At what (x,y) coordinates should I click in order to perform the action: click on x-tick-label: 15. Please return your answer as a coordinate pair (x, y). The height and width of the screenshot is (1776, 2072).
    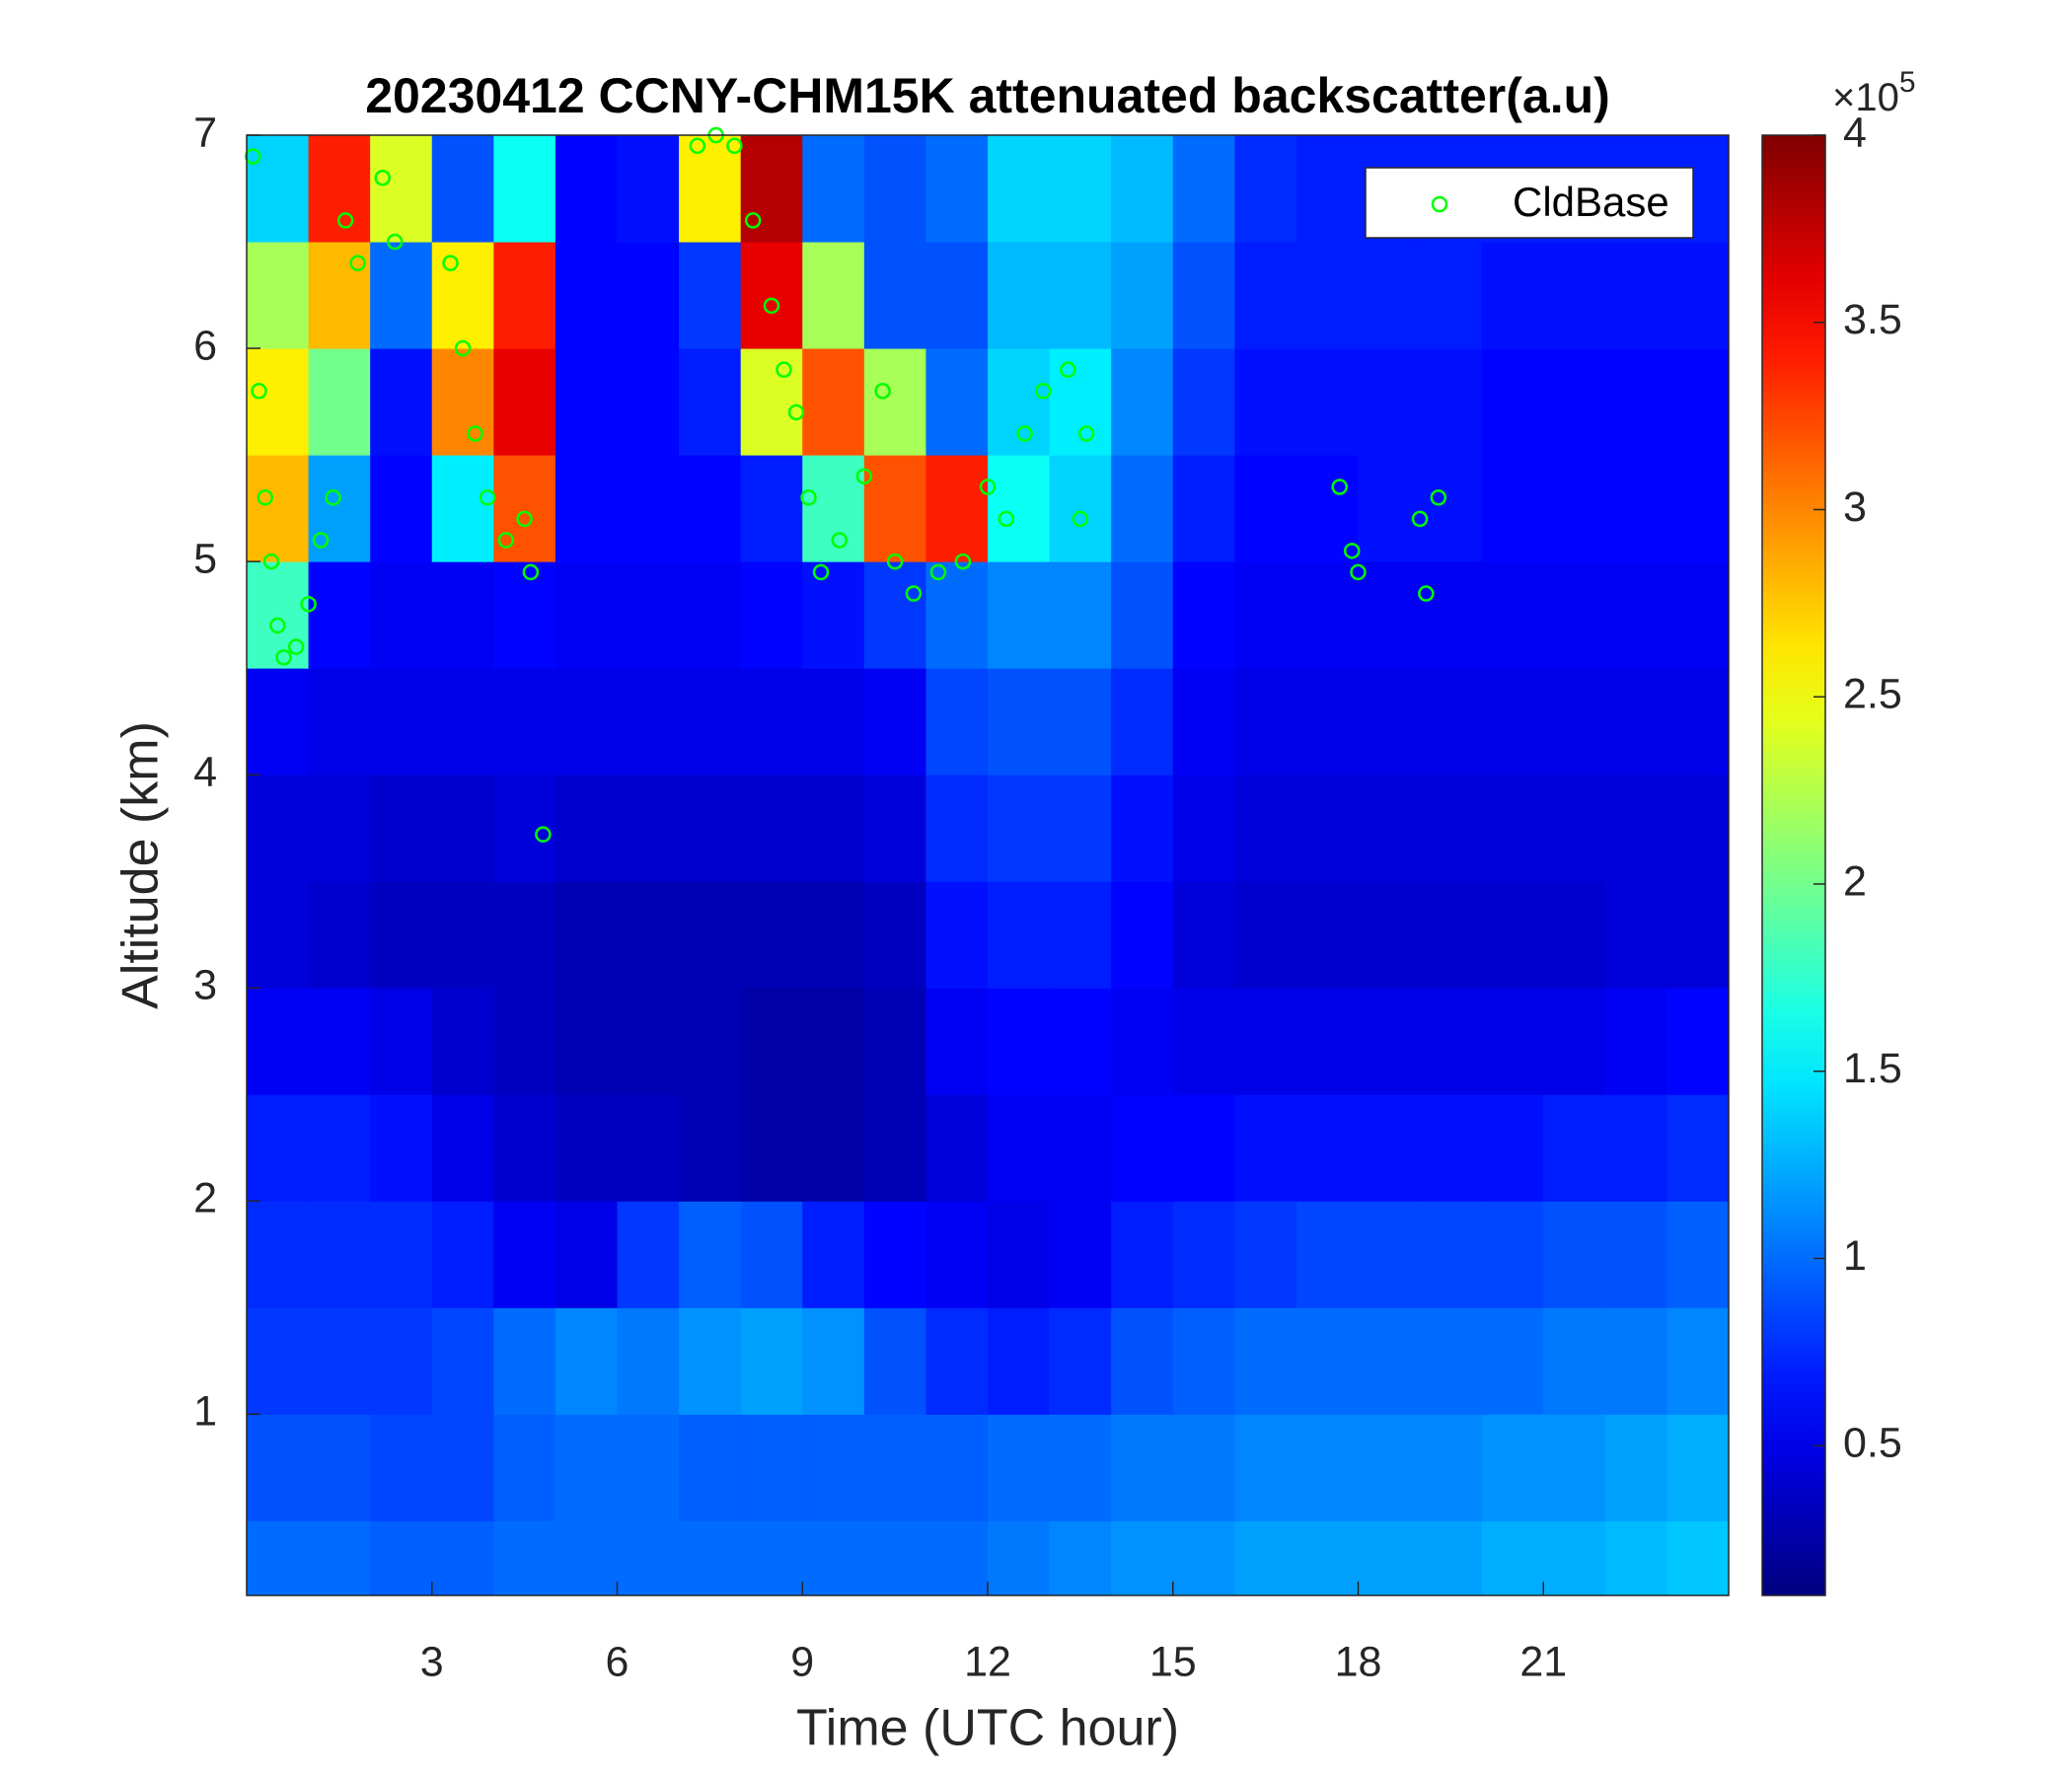
    Looking at the image, I should click on (1173, 1662).